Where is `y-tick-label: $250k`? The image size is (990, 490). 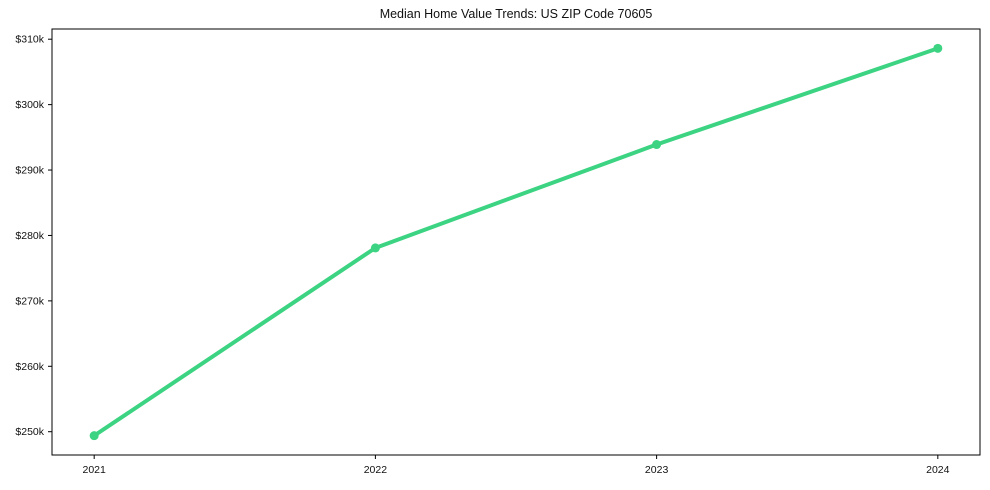 y-tick-label: $250k is located at coordinates (29, 432).